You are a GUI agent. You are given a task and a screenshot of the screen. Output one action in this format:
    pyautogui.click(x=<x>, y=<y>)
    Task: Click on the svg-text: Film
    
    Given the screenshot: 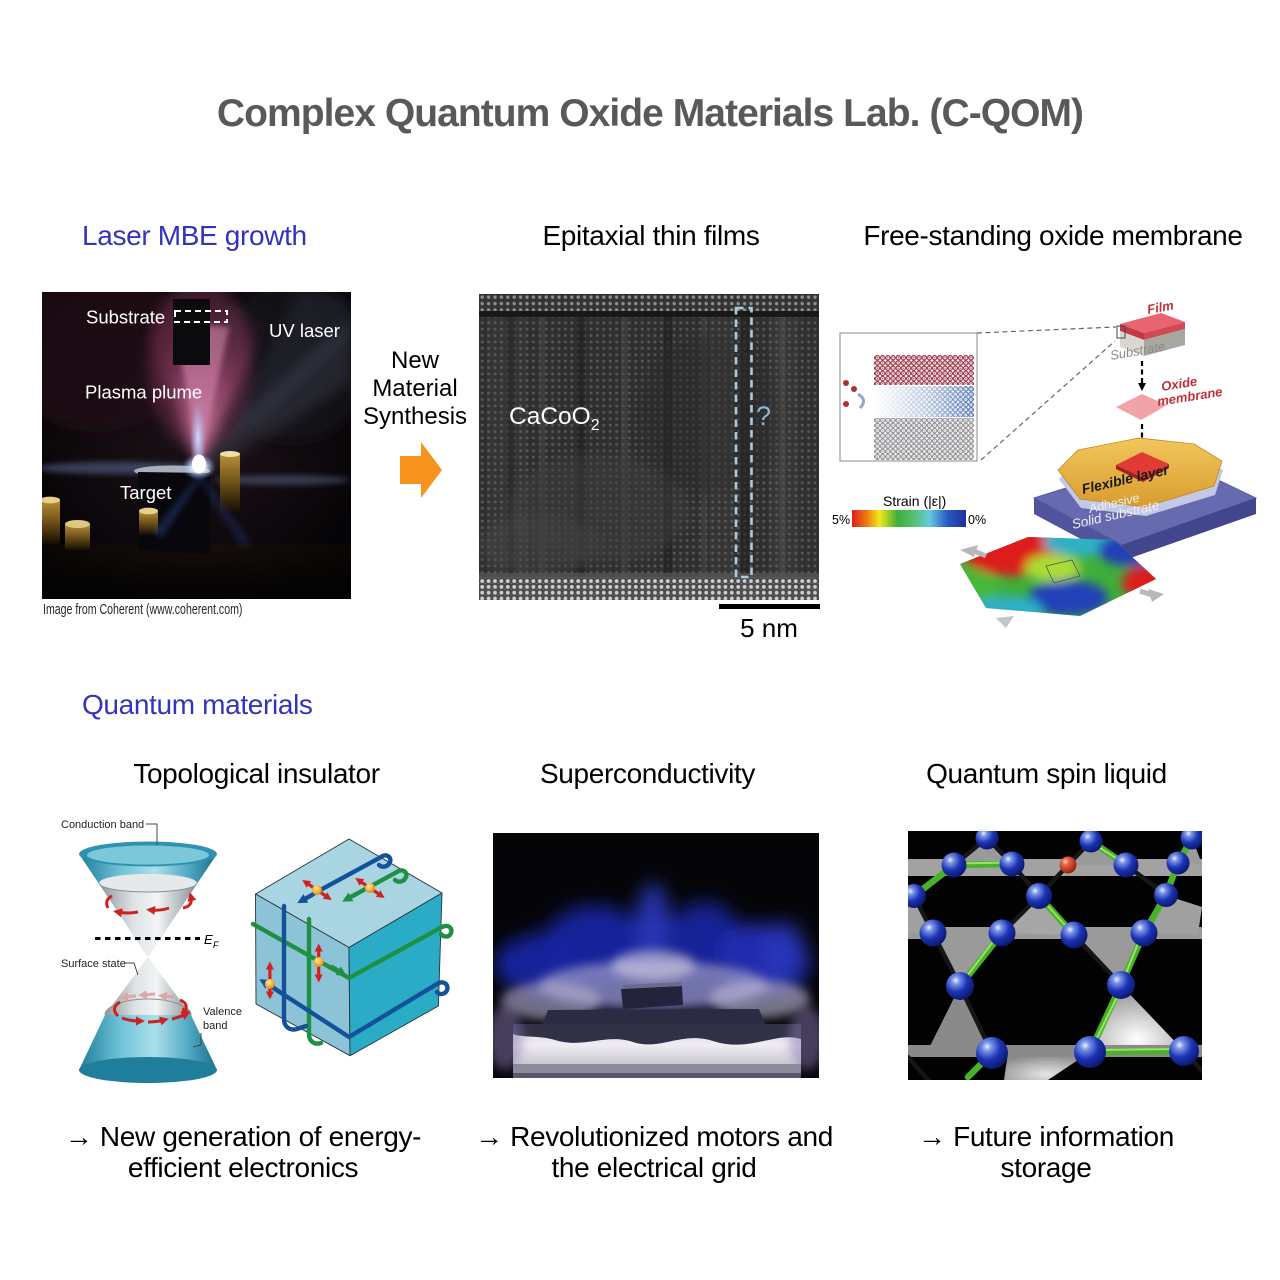 What is the action you would take?
    pyautogui.click(x=1160, y=307)
    